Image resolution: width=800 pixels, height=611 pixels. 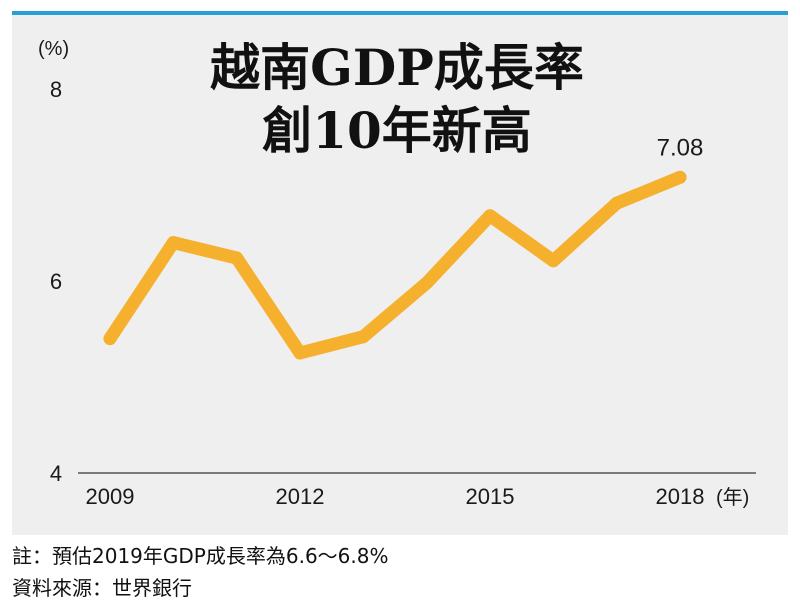 What do you see at coordinates (300, 496) in the screenshot?
I see `x-tick-label: 2012` at bounding box center [300, 496].